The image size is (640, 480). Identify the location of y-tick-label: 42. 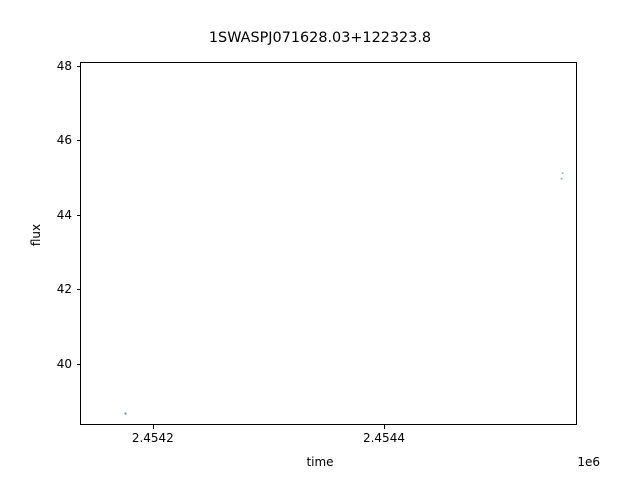
(64, 289).